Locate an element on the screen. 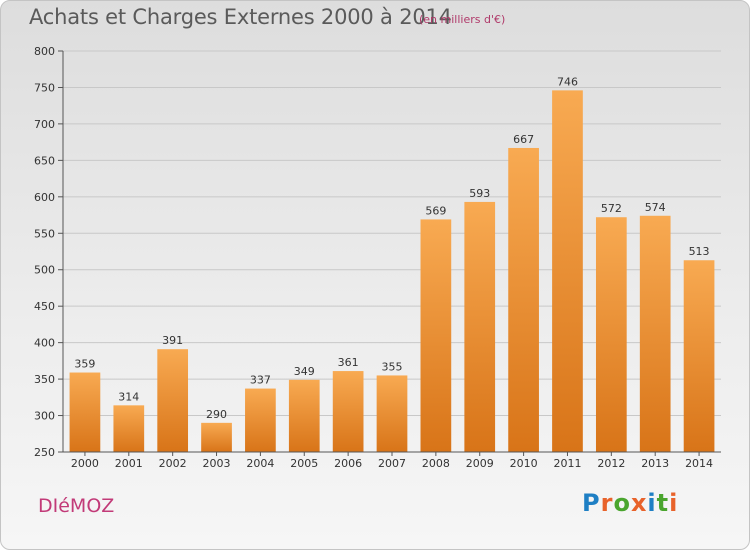  y-tick-label: 350 is located at coordinates (44, 379).